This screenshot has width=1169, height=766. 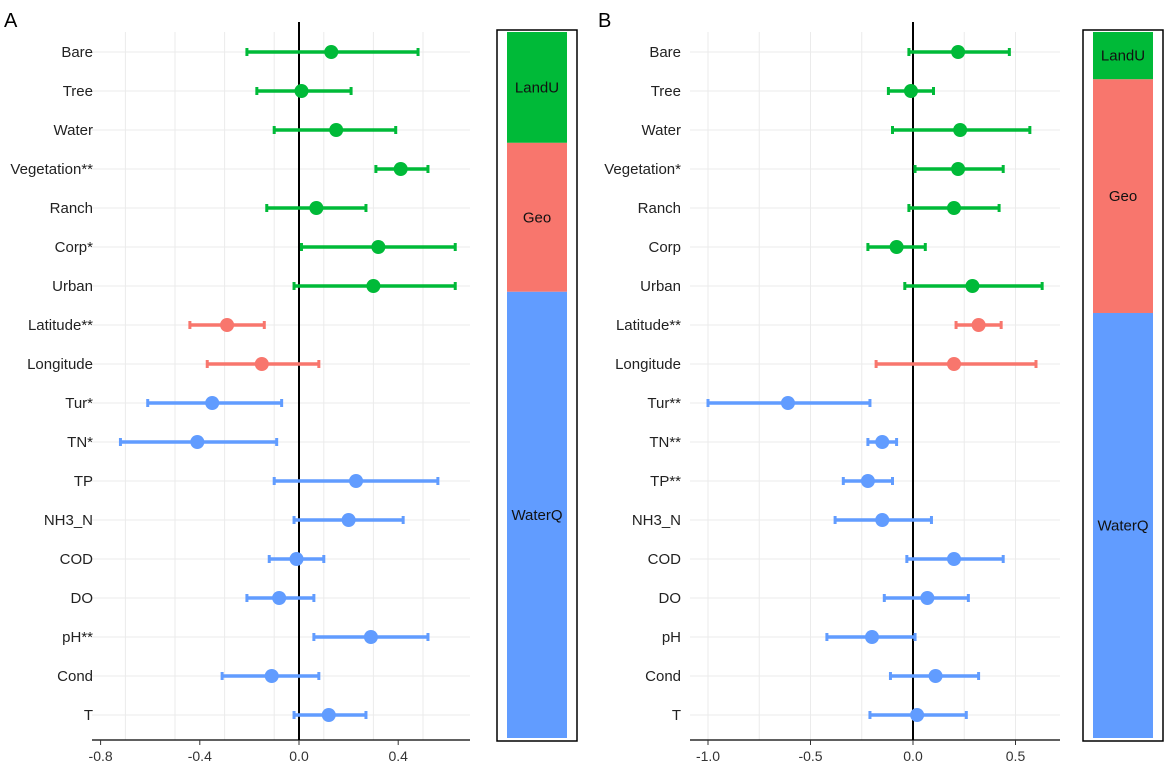 I want to click on row-label: Tur**, so click(x=664, y=403).